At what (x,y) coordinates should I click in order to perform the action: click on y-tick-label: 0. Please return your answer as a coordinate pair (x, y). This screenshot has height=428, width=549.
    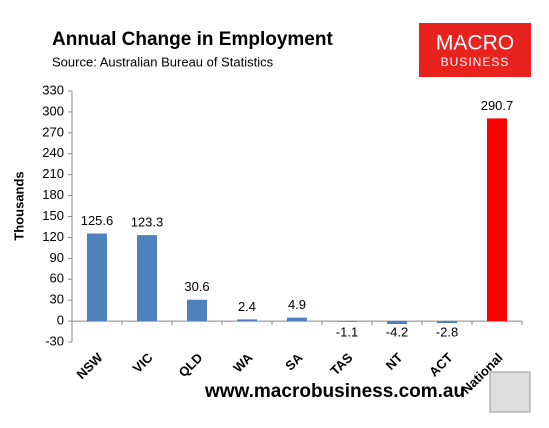
    Looking at the image, I should click on (60, 320).